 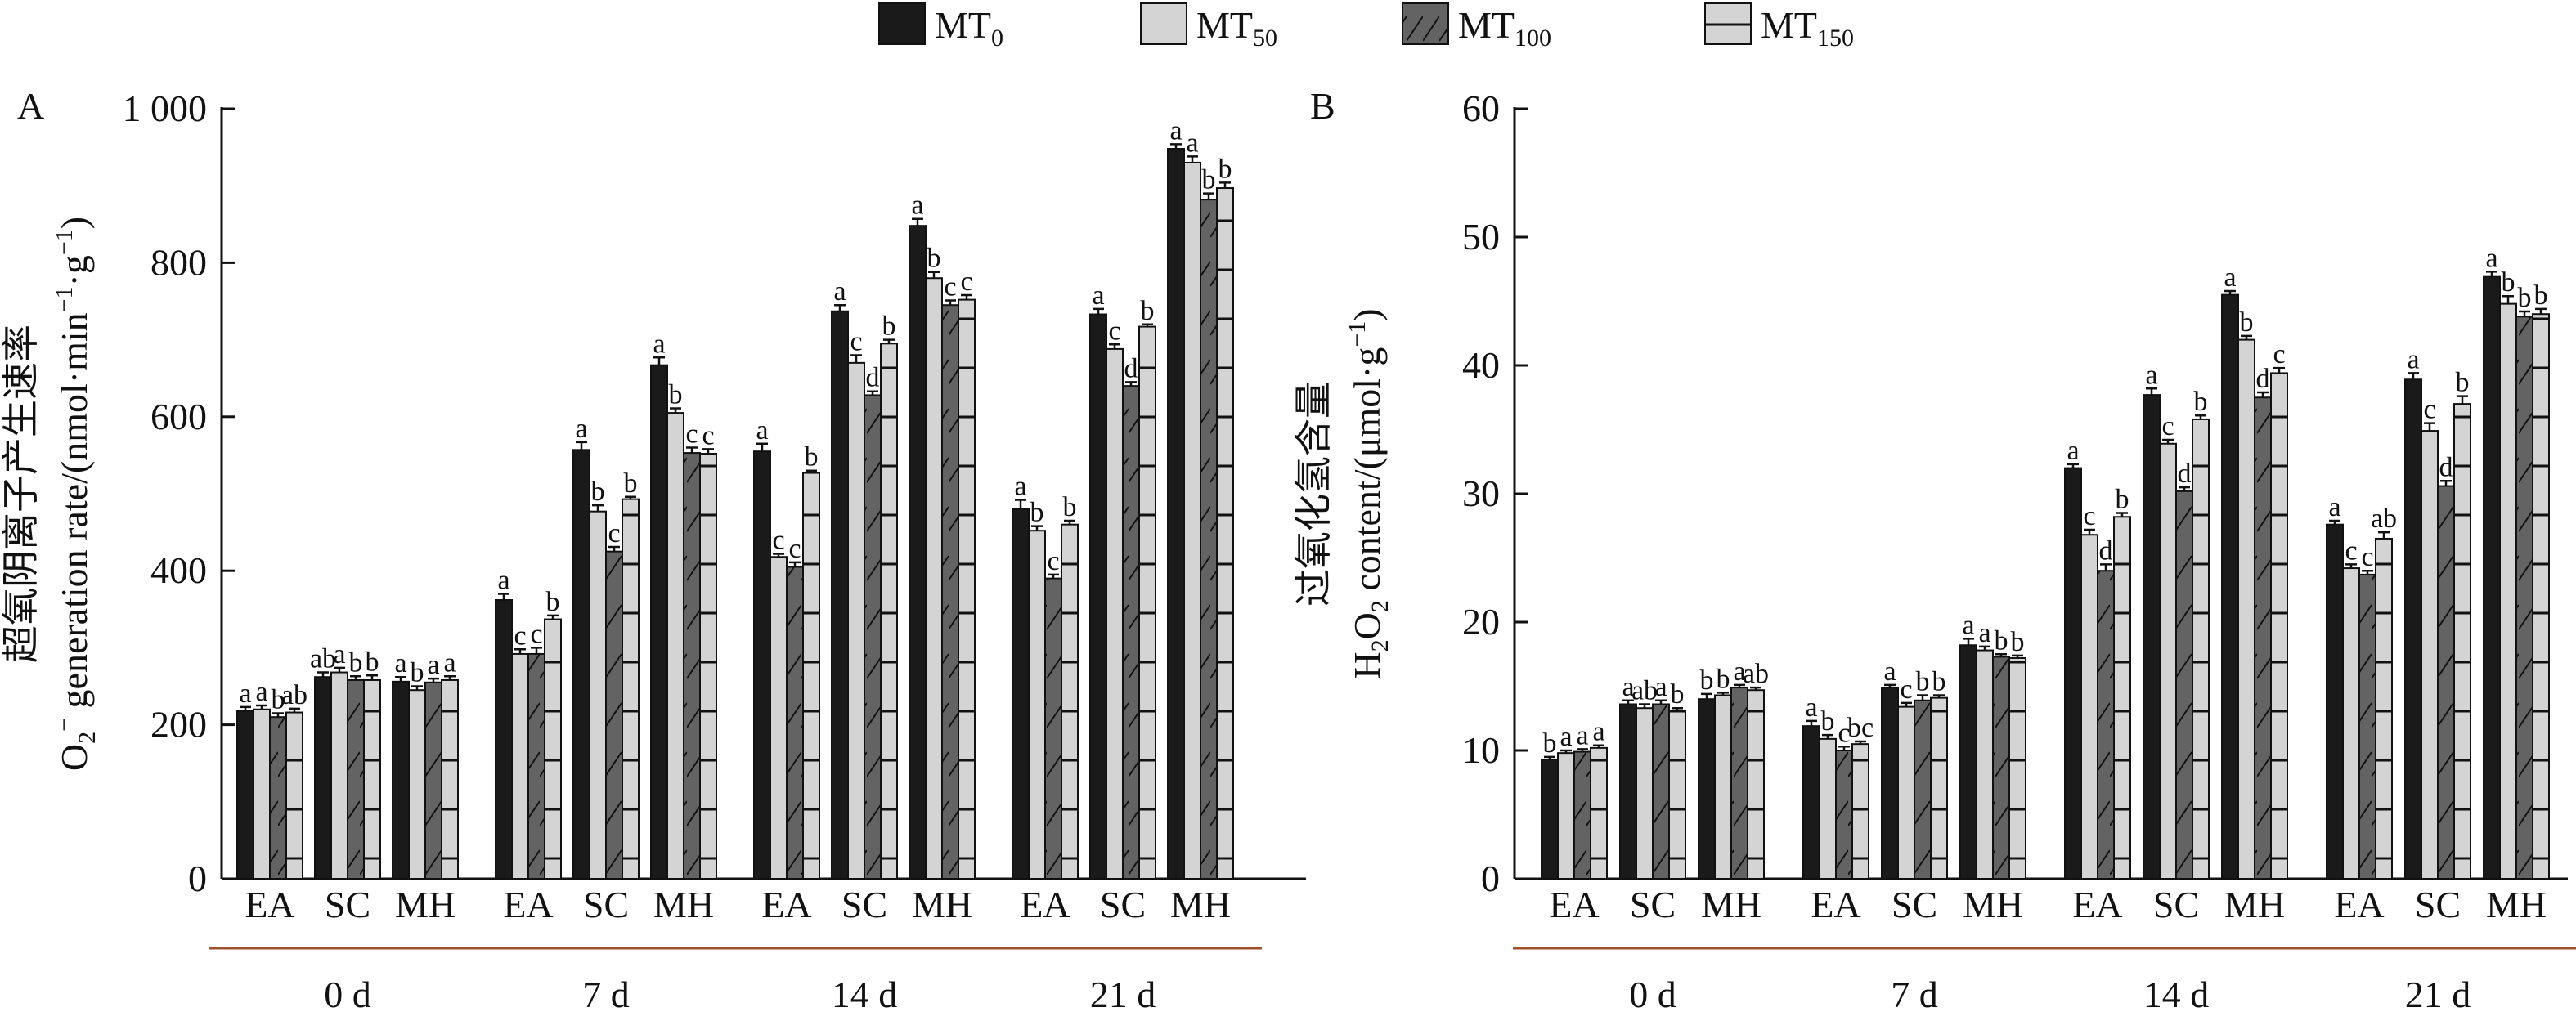 I want to click on category-label: EA, so click(x=269, y=904).